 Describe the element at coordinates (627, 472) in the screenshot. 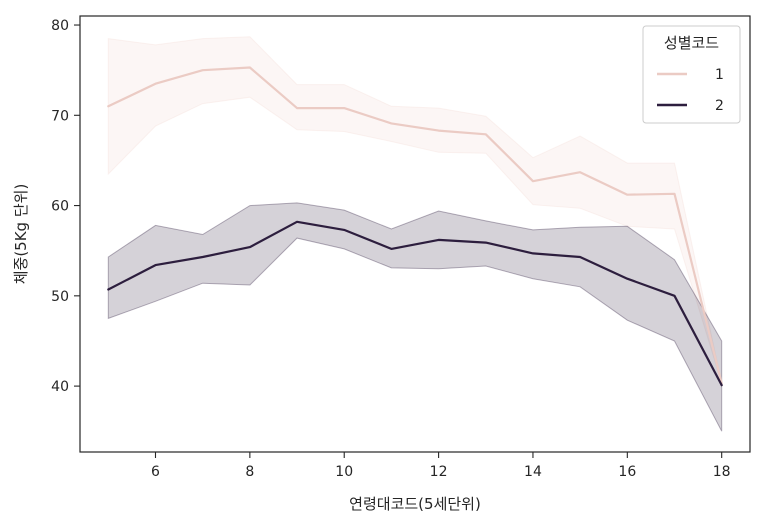

I see `x-tick-label: 16` at that location.